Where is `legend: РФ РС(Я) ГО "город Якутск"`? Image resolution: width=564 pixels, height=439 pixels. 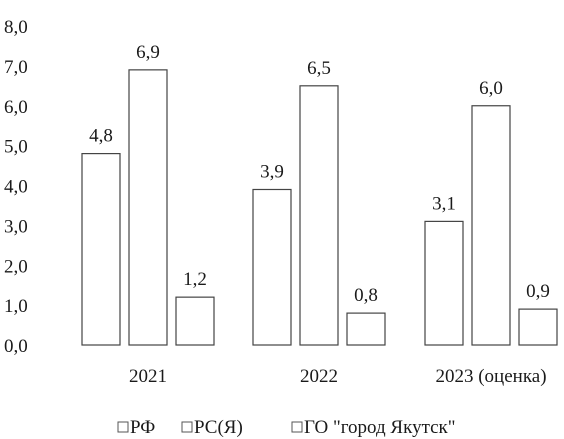
legend: РФ РС(Я) ГО "город Якутск" is located at coordinates (286, 427).